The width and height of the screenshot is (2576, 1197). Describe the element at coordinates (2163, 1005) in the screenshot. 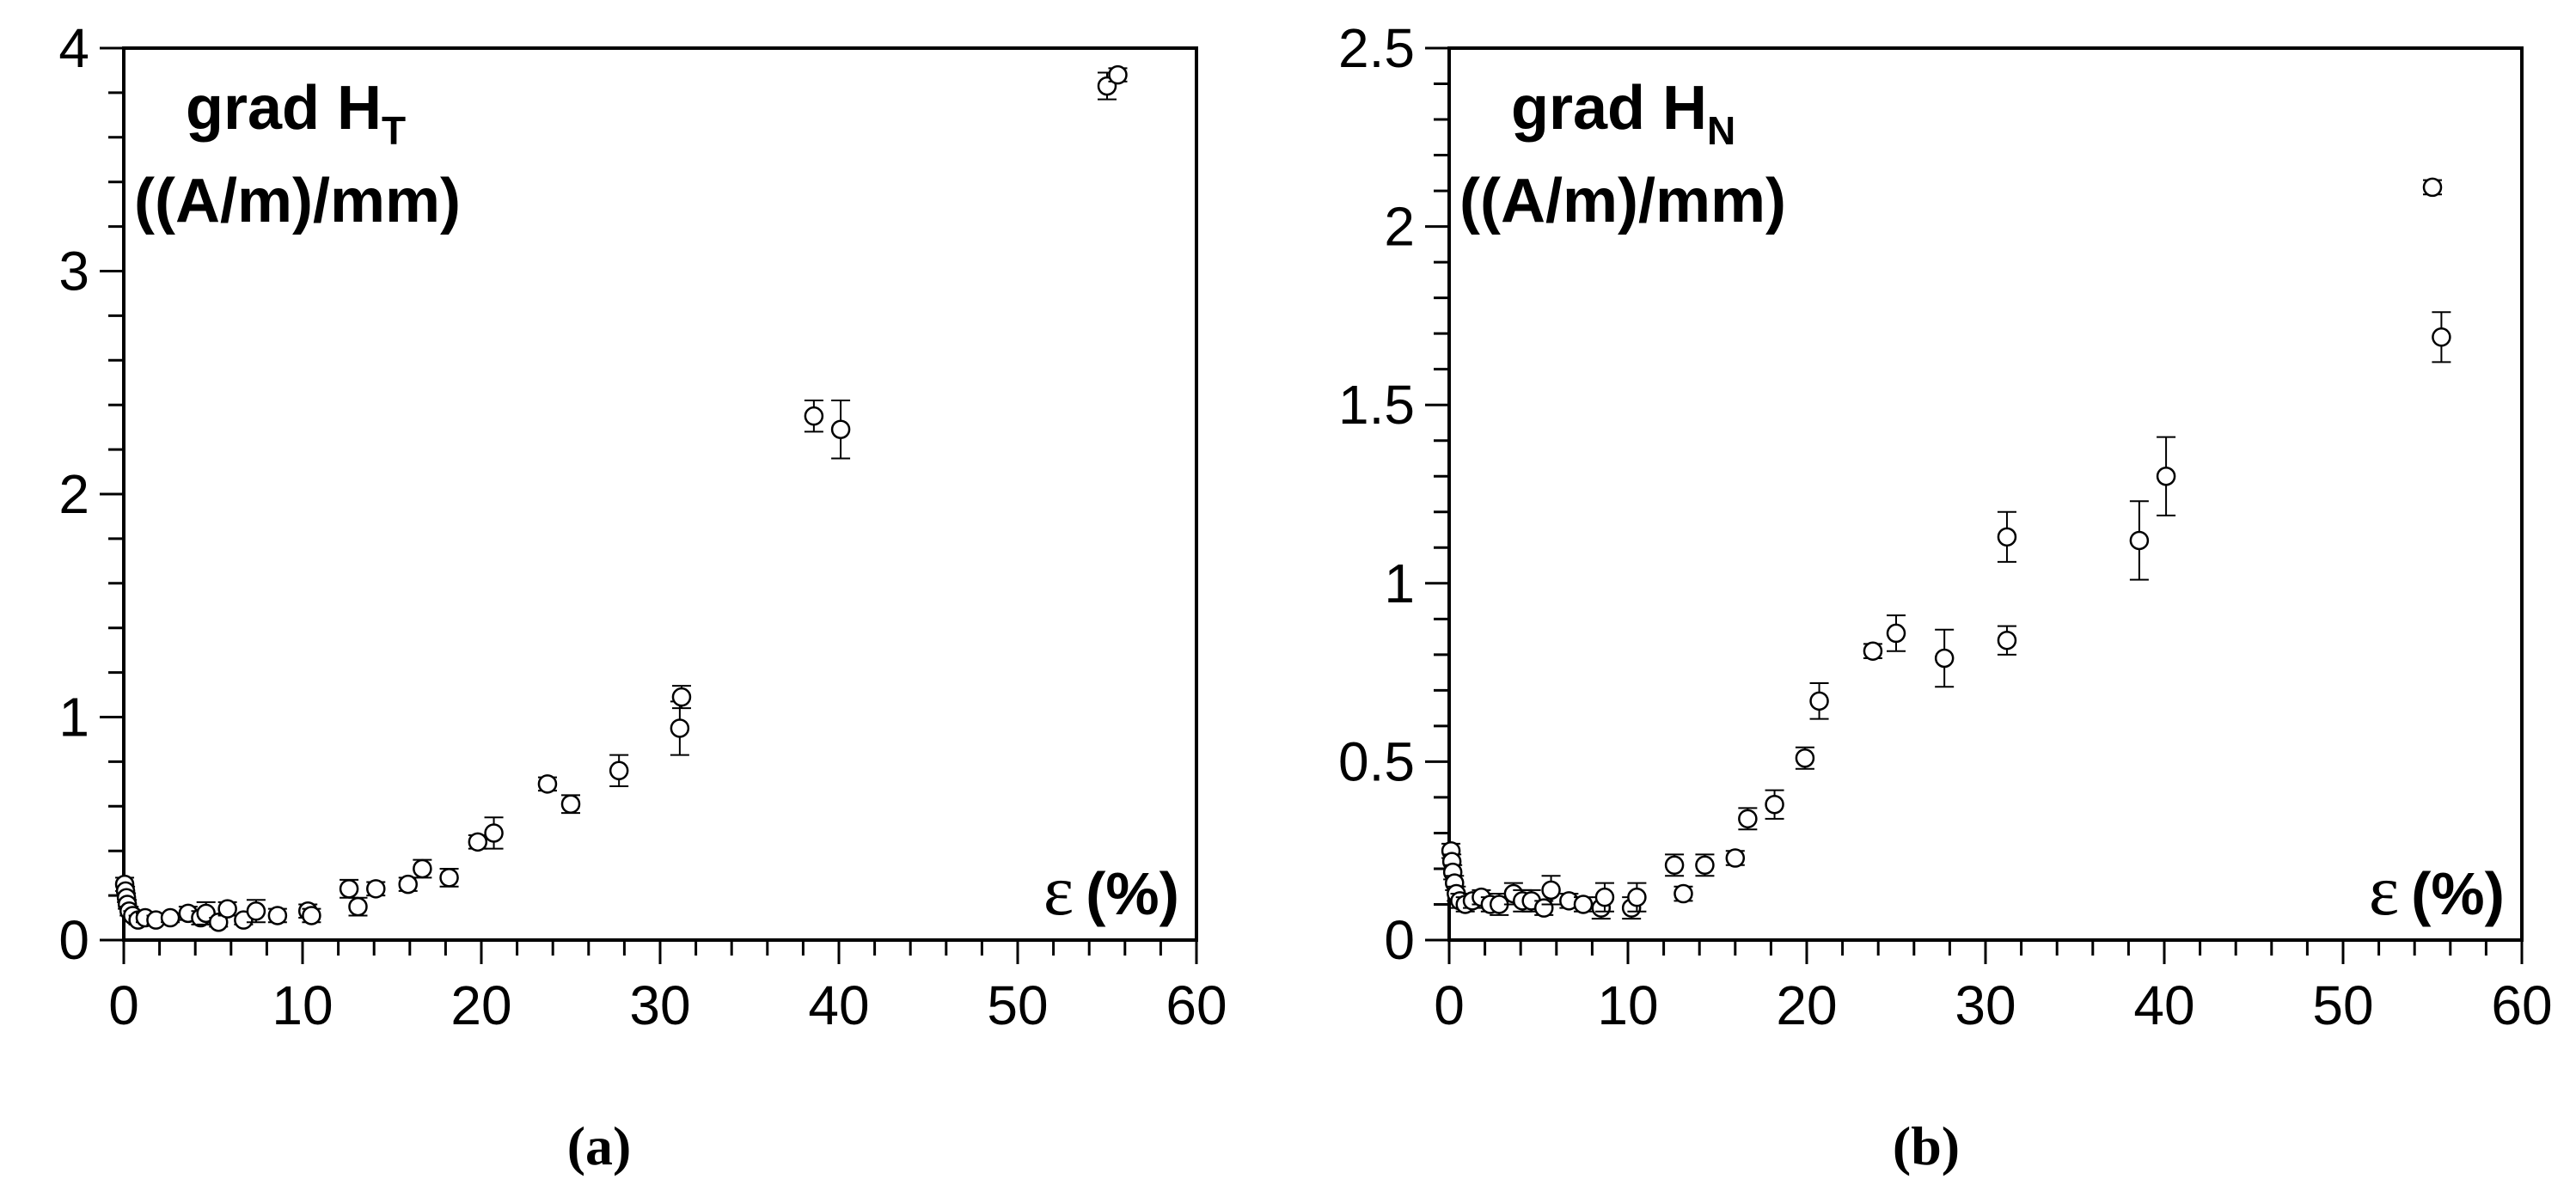

I see `x-tick-label-b: 40` at that location.